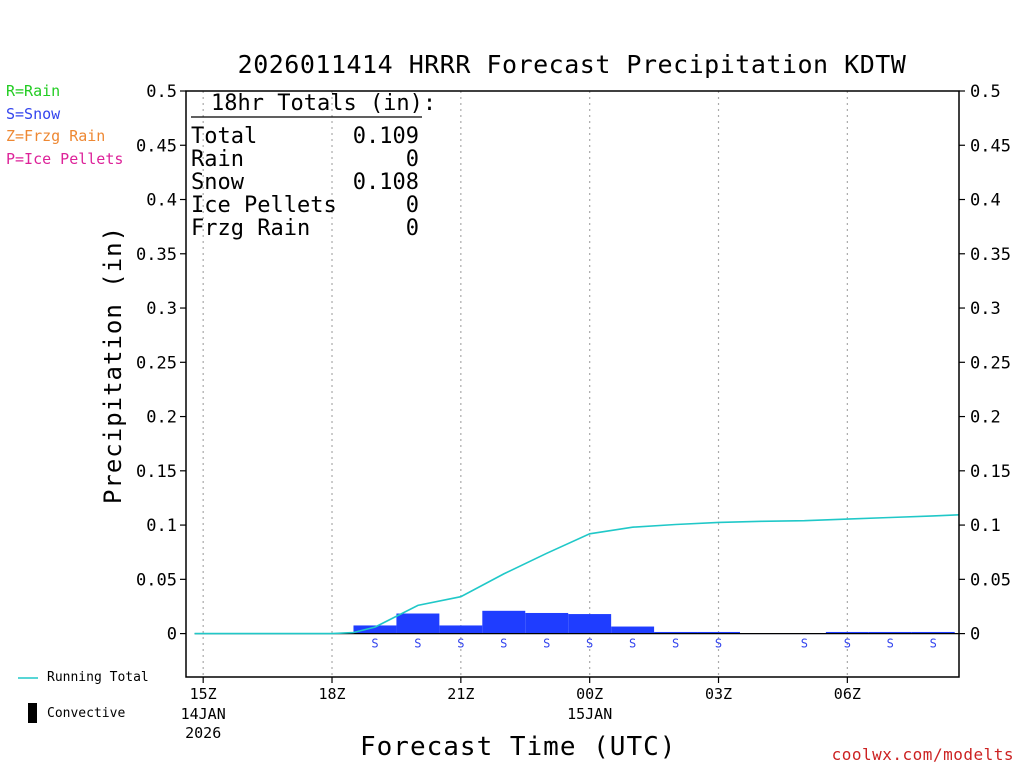  What do you see at coordinates (98, 677) in the screenshot?
I see `legend-running-total: Running Total` at bounding box center [98, 677].